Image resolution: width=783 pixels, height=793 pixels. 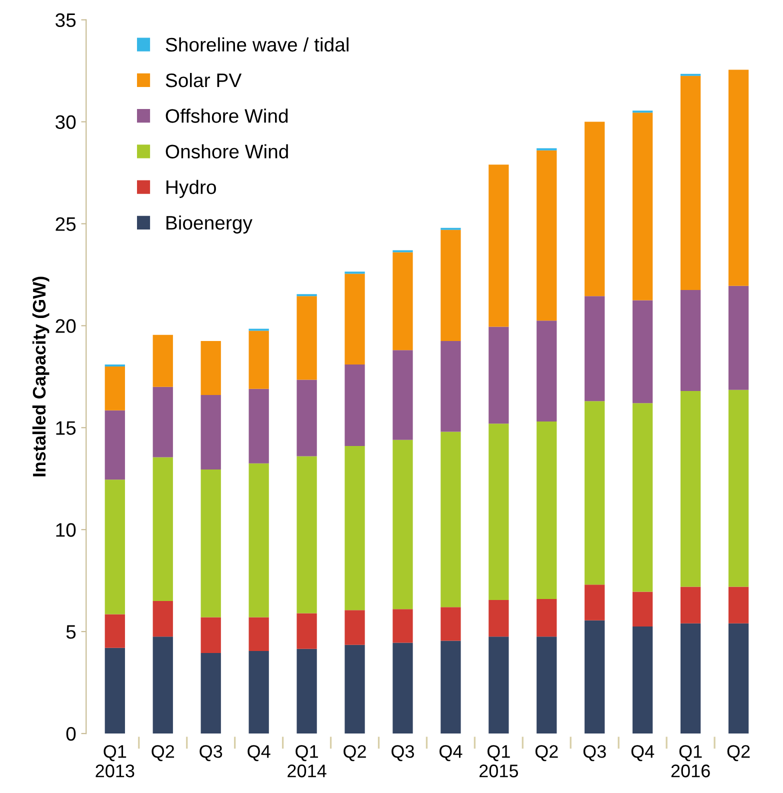 What do you see at coordinates (191, 189) in the screenshot?
I see `legend-label: Hydro` at bounding box center [191, 189].